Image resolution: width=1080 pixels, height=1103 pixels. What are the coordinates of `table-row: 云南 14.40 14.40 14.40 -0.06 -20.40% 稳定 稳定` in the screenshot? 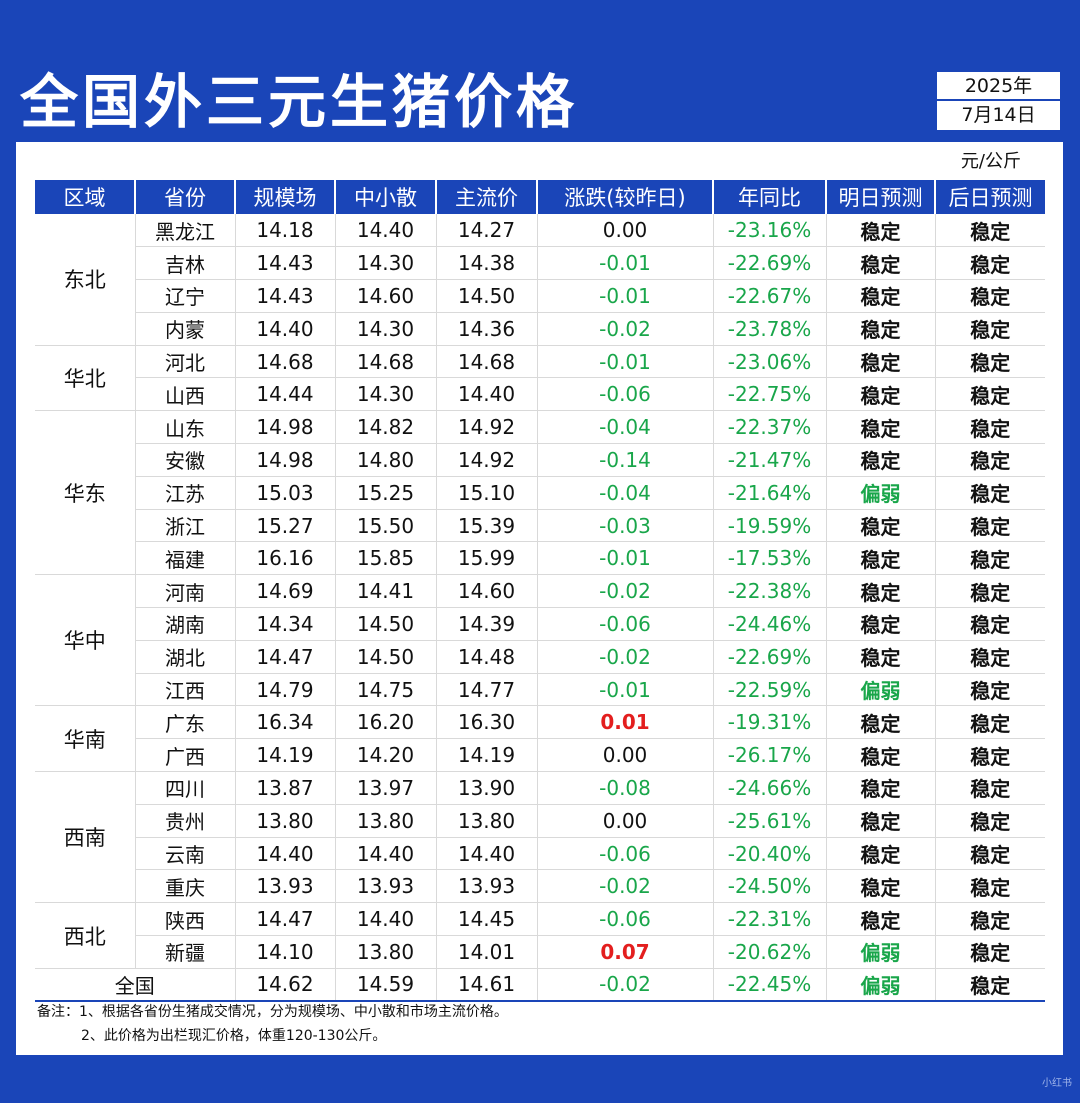 It's located at (540, 854).